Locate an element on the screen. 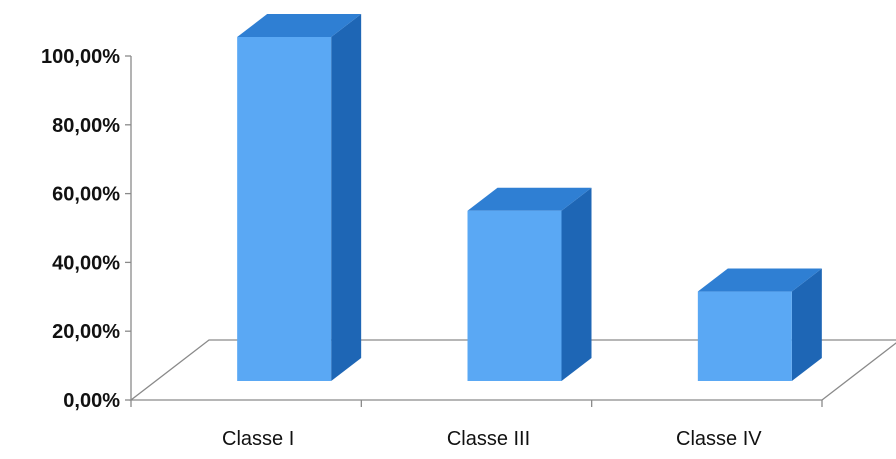 The width and height of the screenshot is (896, 459). y-tick-label: 0,00% is located at coordinates (91, 401).